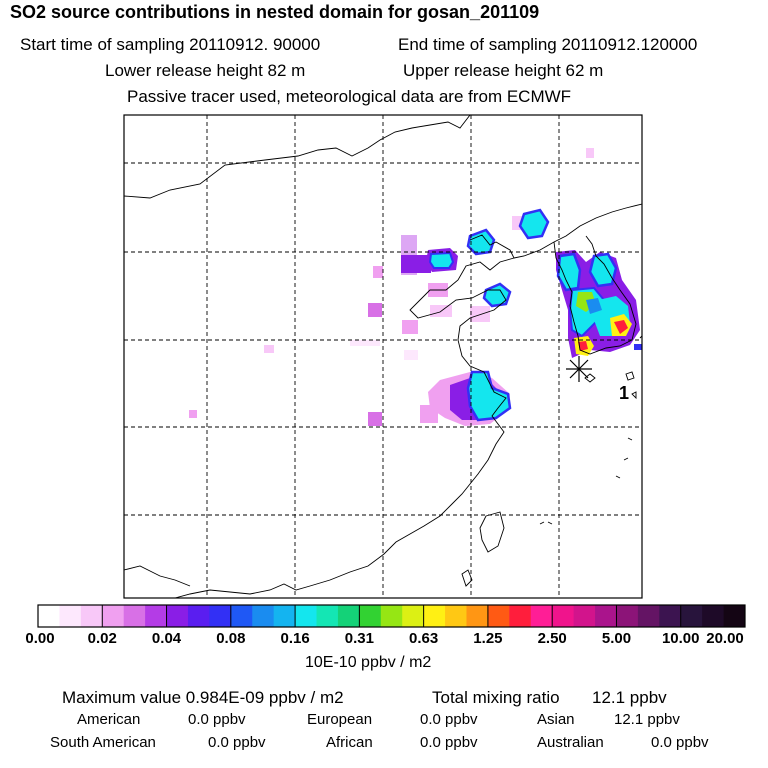 The height and width of the screenshot is (768, 768). Describe the element at coordinates (102, 638) in the screenshot. I see `colorbar-tick-label: 0.02` at that location.